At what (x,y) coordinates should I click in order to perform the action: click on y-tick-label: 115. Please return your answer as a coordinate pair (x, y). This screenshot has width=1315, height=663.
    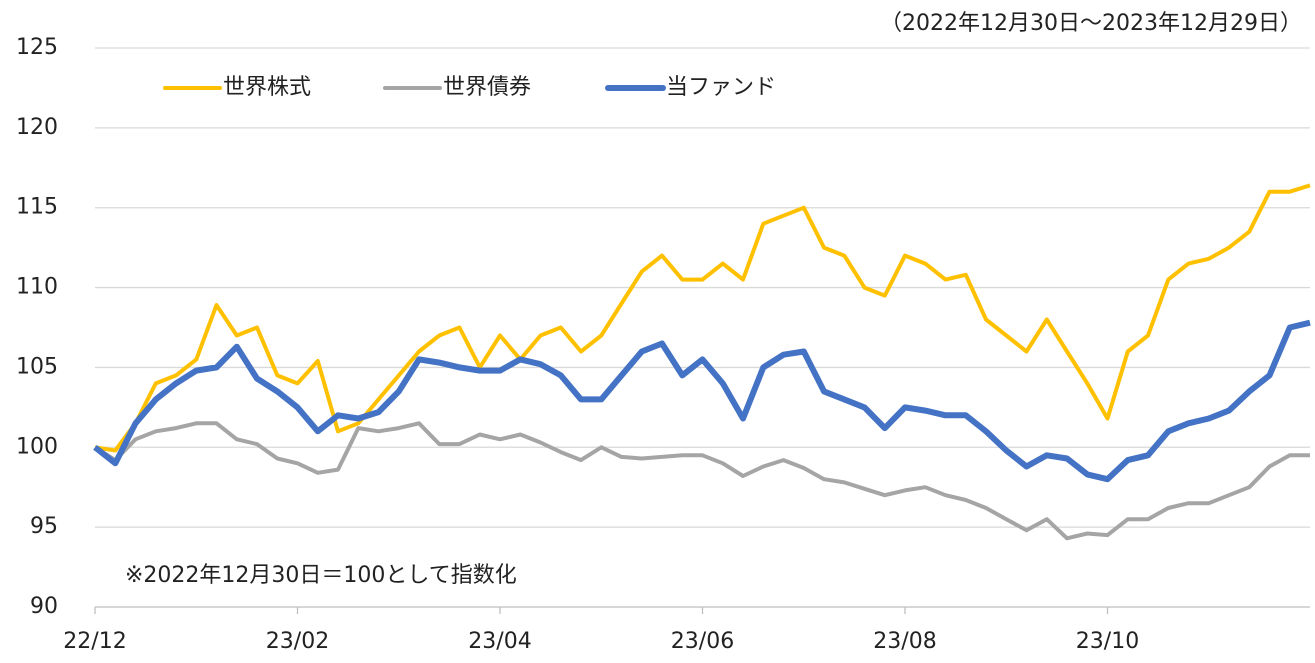
    Looking at the image, I should click on (37, 207).